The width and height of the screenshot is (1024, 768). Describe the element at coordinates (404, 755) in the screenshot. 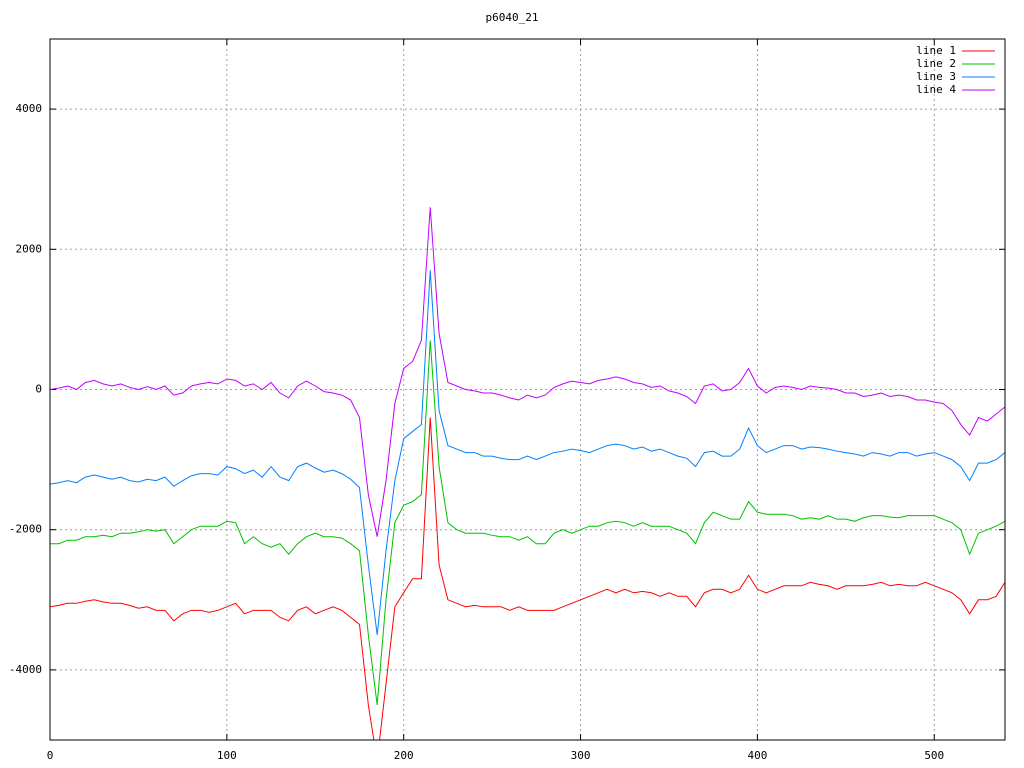

I see `x-tick-label: 200` at that location.